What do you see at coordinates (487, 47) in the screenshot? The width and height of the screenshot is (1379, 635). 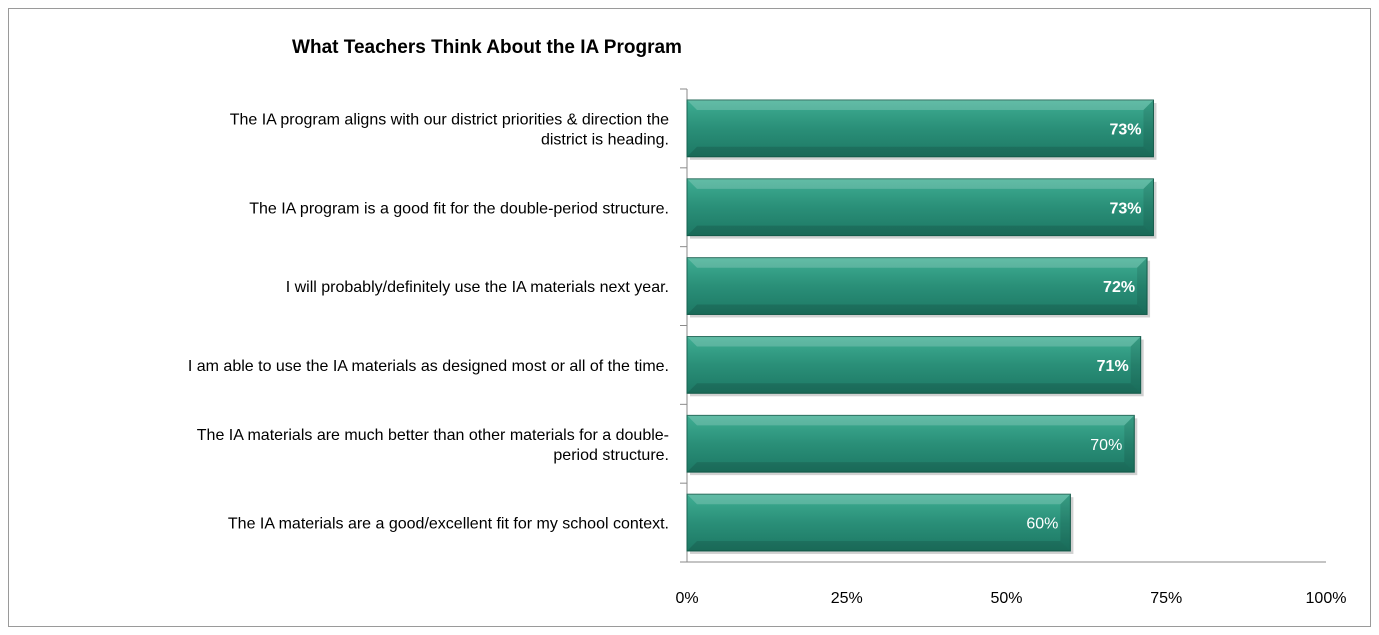 I see `chart-title: What Teachers Think About the IA Program` at bounding box center [487, 47].